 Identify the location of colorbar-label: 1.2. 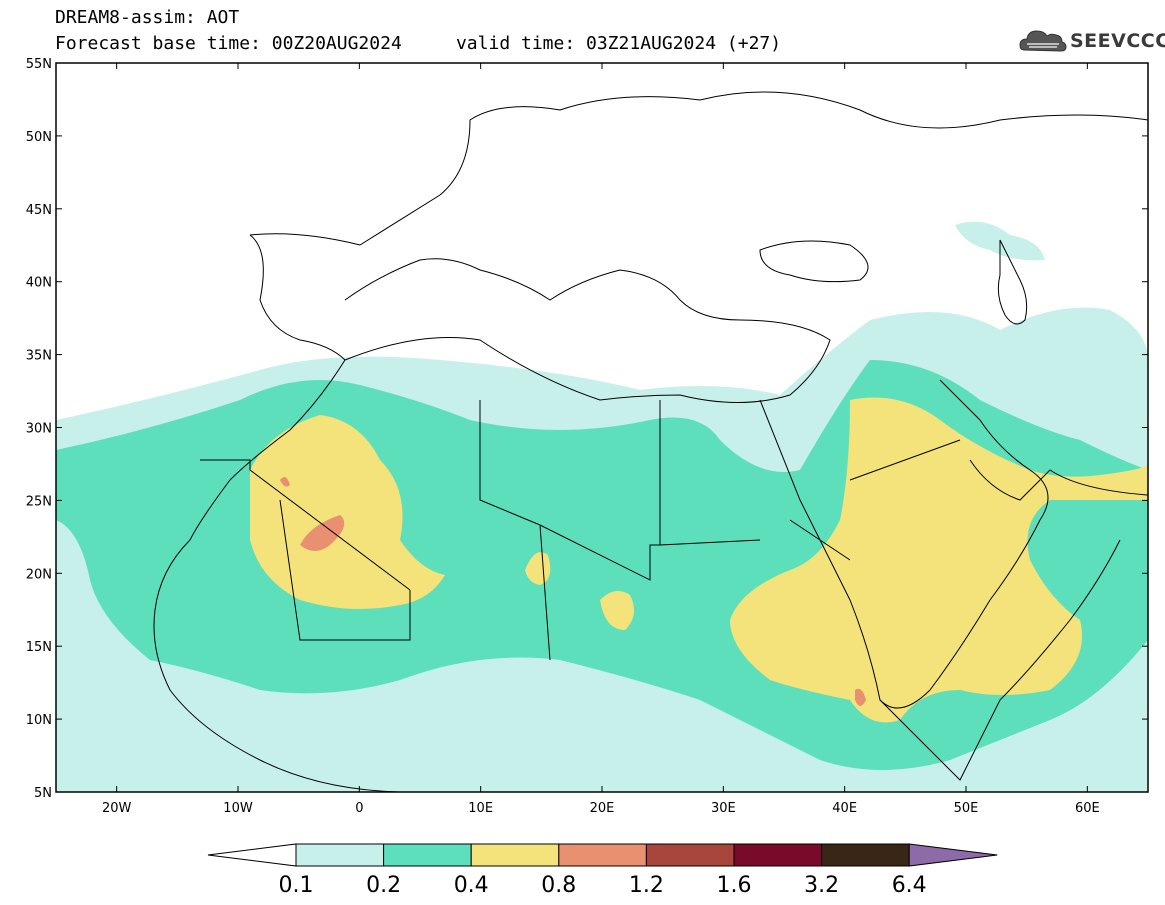
(646, 885).